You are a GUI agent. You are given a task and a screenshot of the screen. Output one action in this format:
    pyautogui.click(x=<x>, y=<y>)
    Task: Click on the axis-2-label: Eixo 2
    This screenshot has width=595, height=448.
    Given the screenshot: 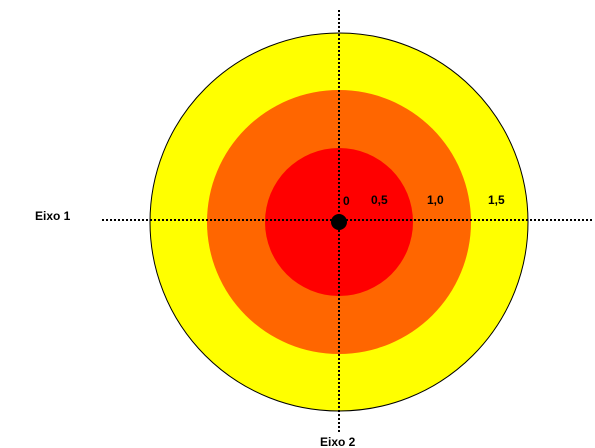 What is the action you would take?
    pyautogui.click(x=338, y=441)
    